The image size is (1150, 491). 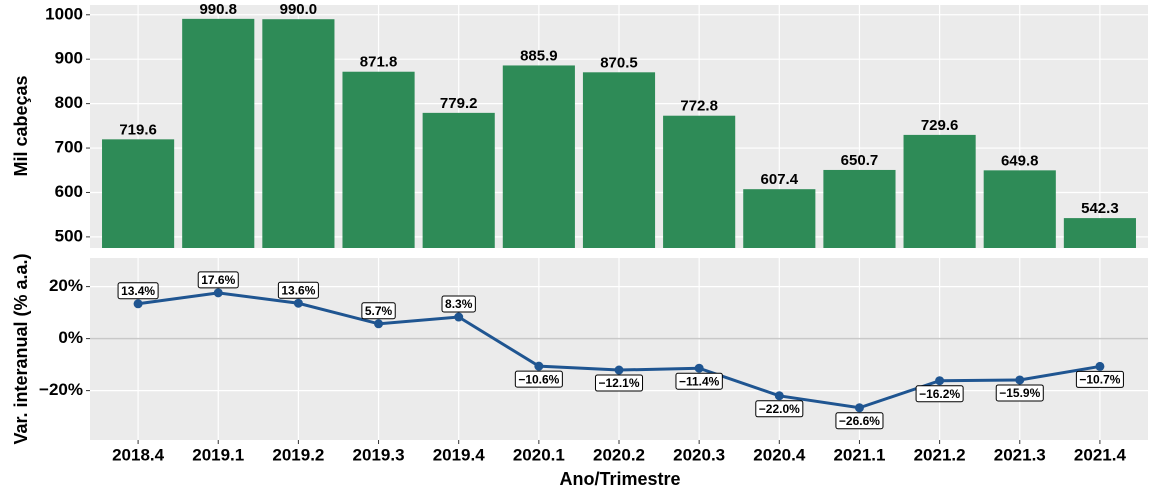 I want to click on bar-label: 772.8, so click(x=699, y=106).